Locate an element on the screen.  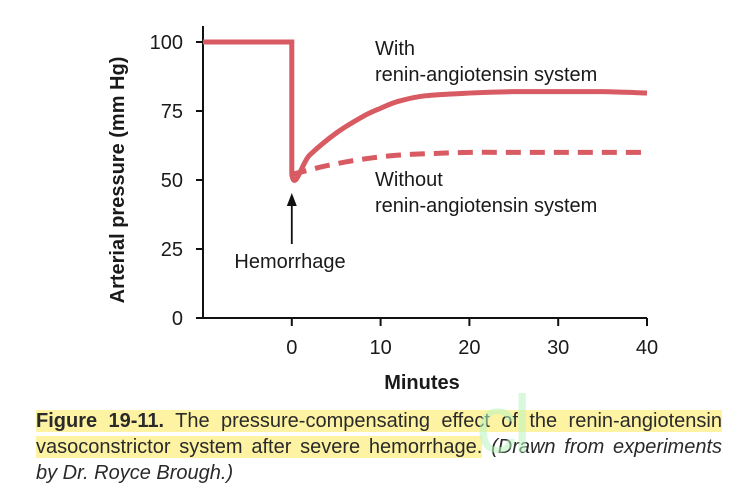
hemorrhage-arrow-head is located at coordinates (291, 199).